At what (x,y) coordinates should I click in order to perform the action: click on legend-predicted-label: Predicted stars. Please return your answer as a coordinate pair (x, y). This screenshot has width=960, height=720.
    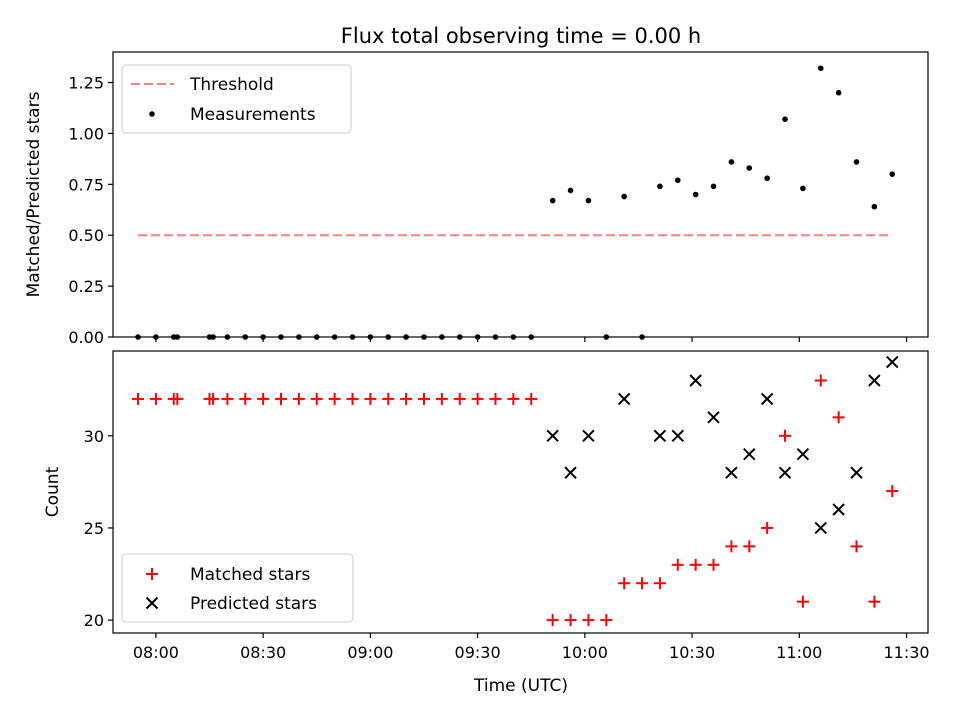
    Looking at the image, I should click on (253, 604).